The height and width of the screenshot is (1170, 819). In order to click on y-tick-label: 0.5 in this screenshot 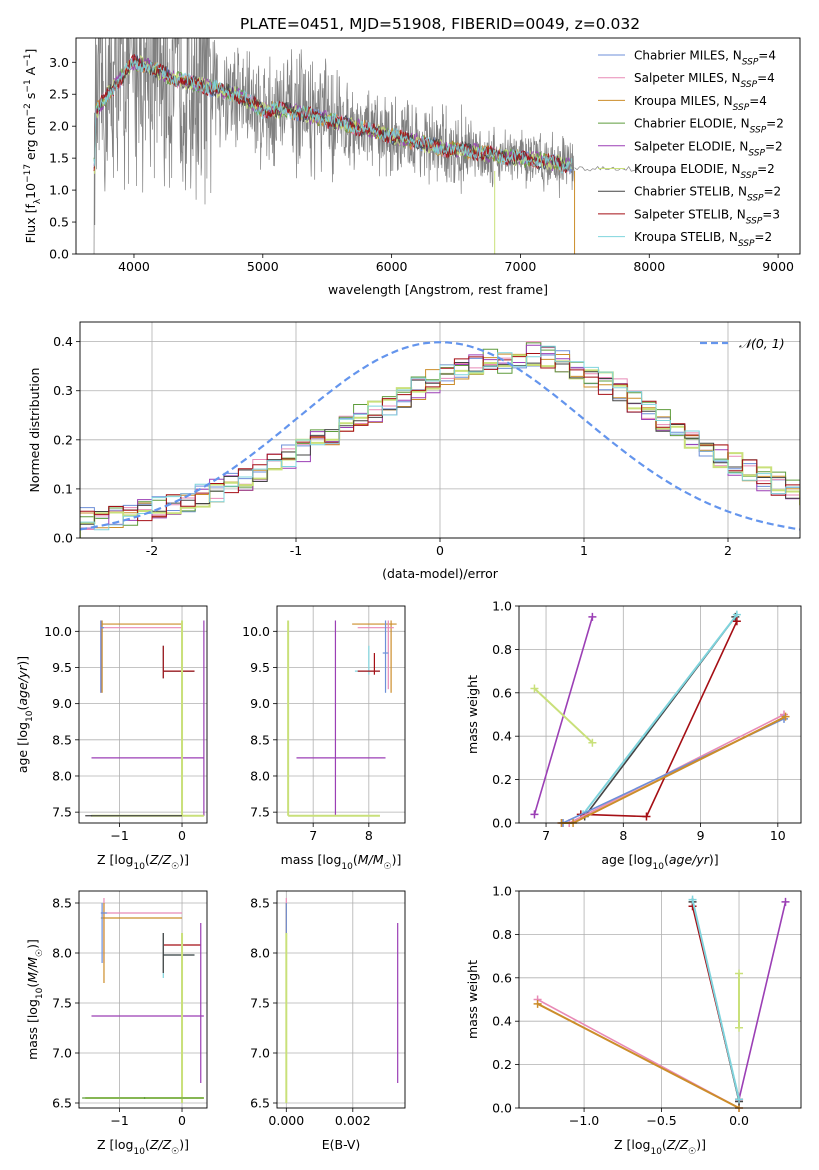, I will do `click(59, 222)`.